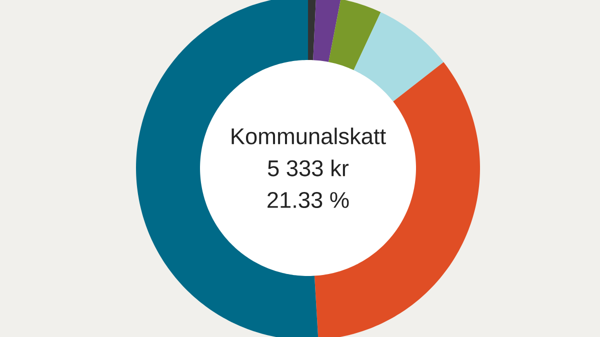  Describe the element at coordinates (308, 168) in the screenshot. I see `text: 5 333 kr` at that location.